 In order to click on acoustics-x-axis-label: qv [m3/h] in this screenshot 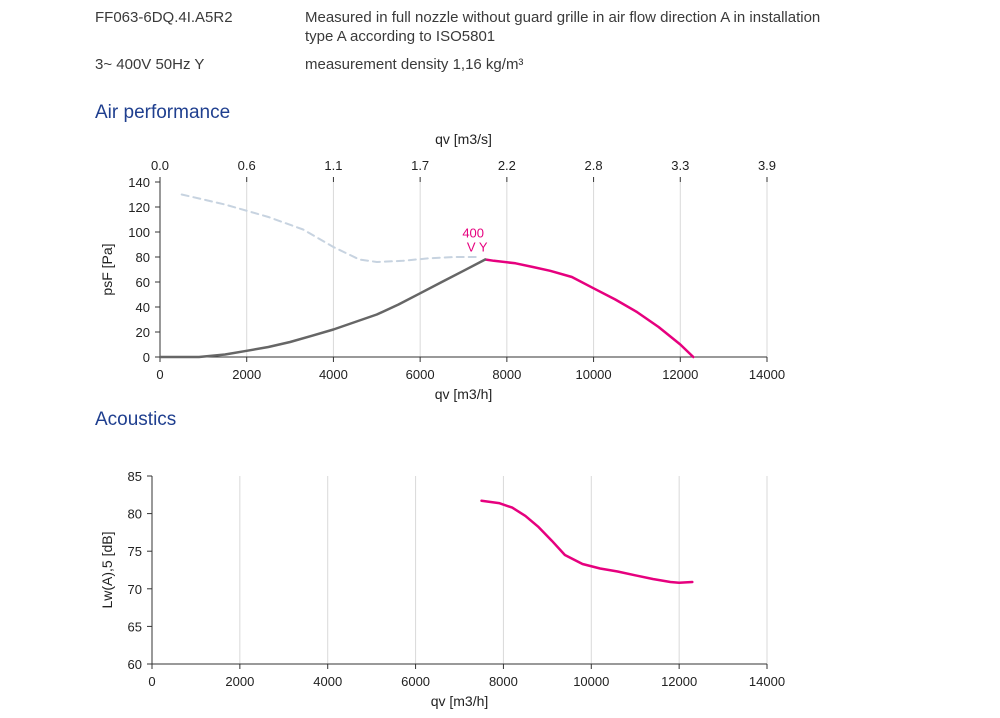, I will do `click(460, 701)`.